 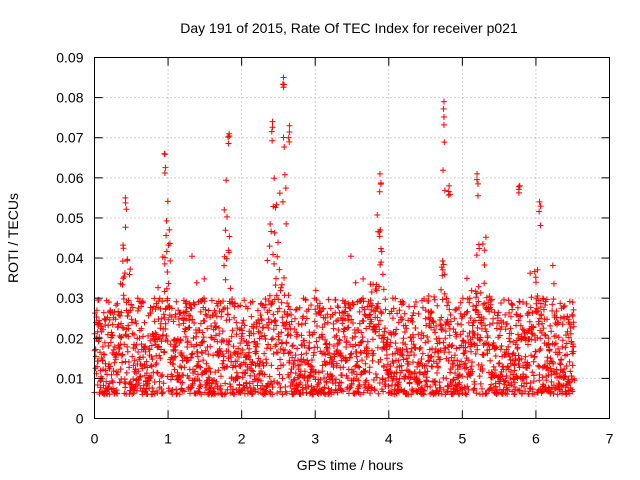 I want to click on x-tick-label: 0, so click(x=95, y=439).